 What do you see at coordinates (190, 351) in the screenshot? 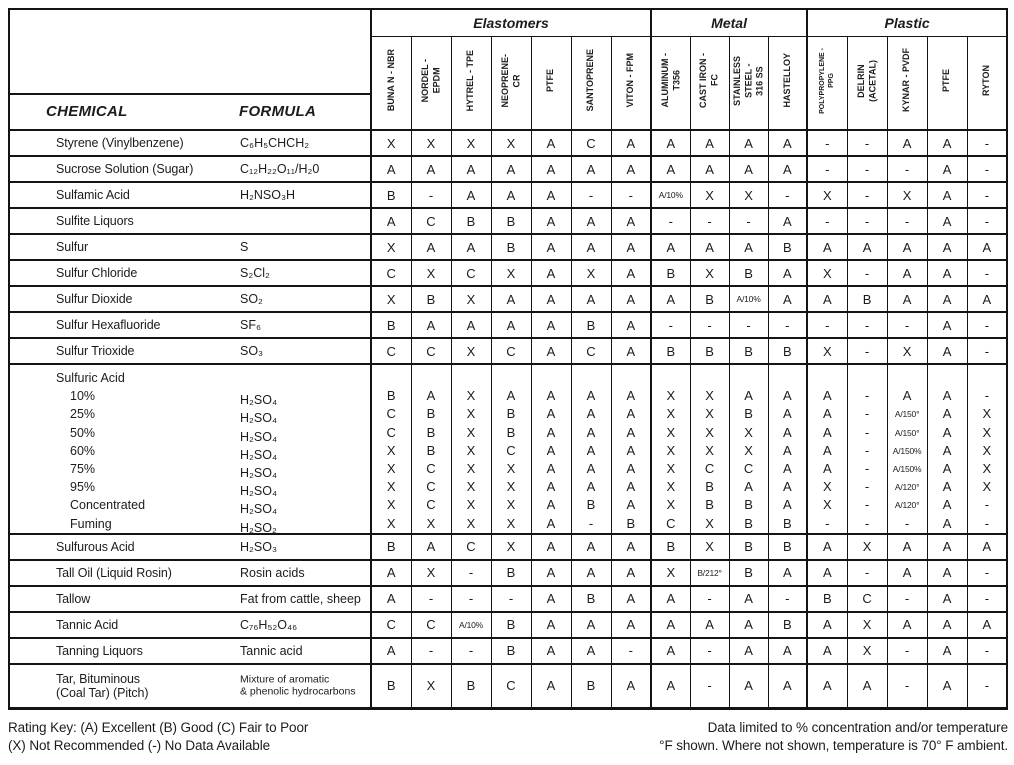
I see `chemical-cell: Sulfur Trioxide SO₃` at bounding box center [190, 351].